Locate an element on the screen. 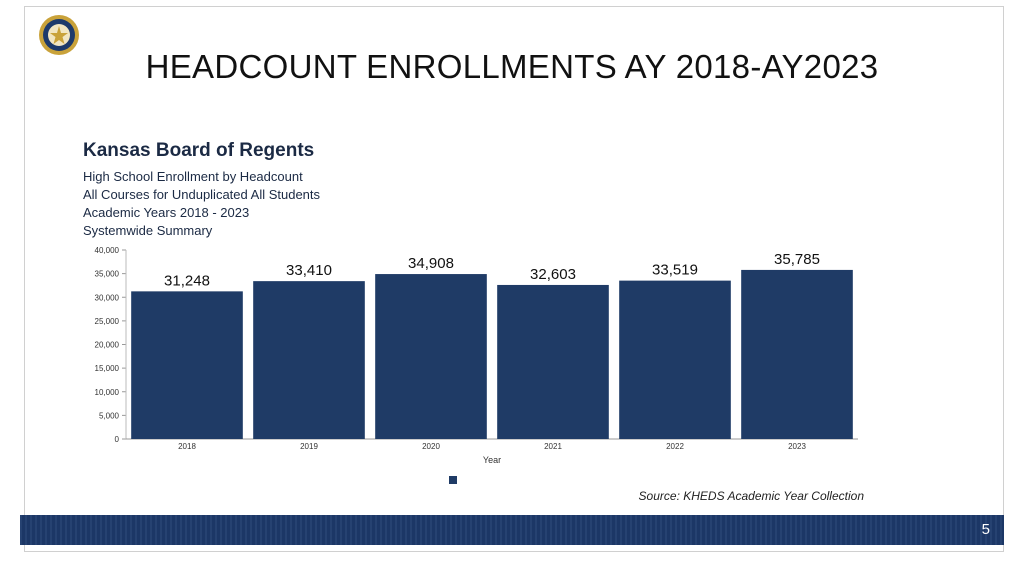 The width and height of the screenshot is (1024, 576). x-tick-label: 2023 is located at coordinates (797, 446).